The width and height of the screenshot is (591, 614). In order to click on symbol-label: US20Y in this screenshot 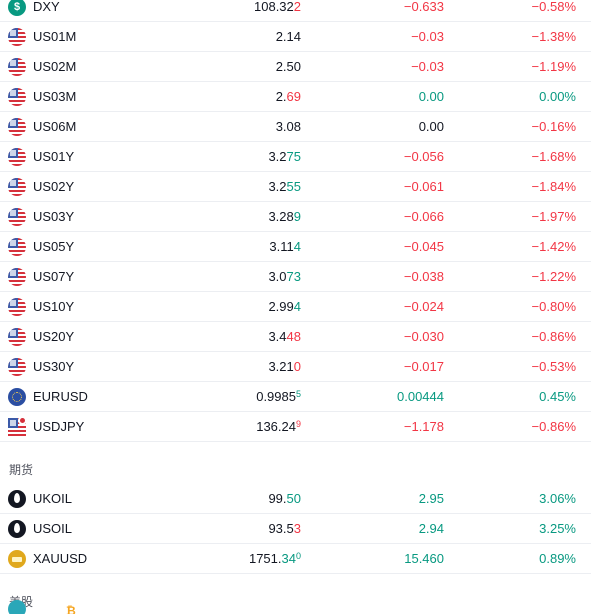, I will do `click(54, 336)`.